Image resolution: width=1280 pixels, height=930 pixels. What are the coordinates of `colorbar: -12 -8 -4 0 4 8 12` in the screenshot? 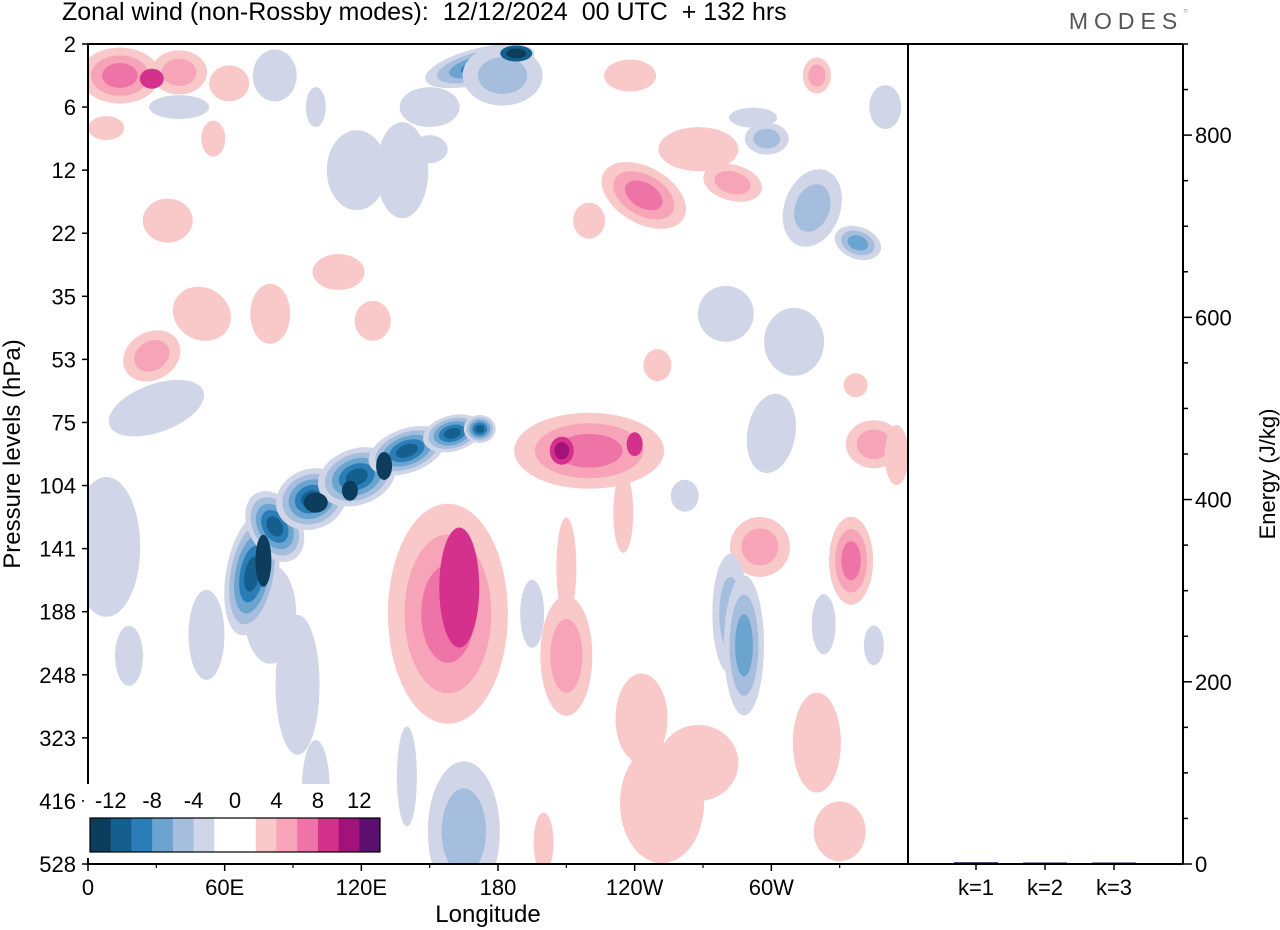 It's located at (235, 821).